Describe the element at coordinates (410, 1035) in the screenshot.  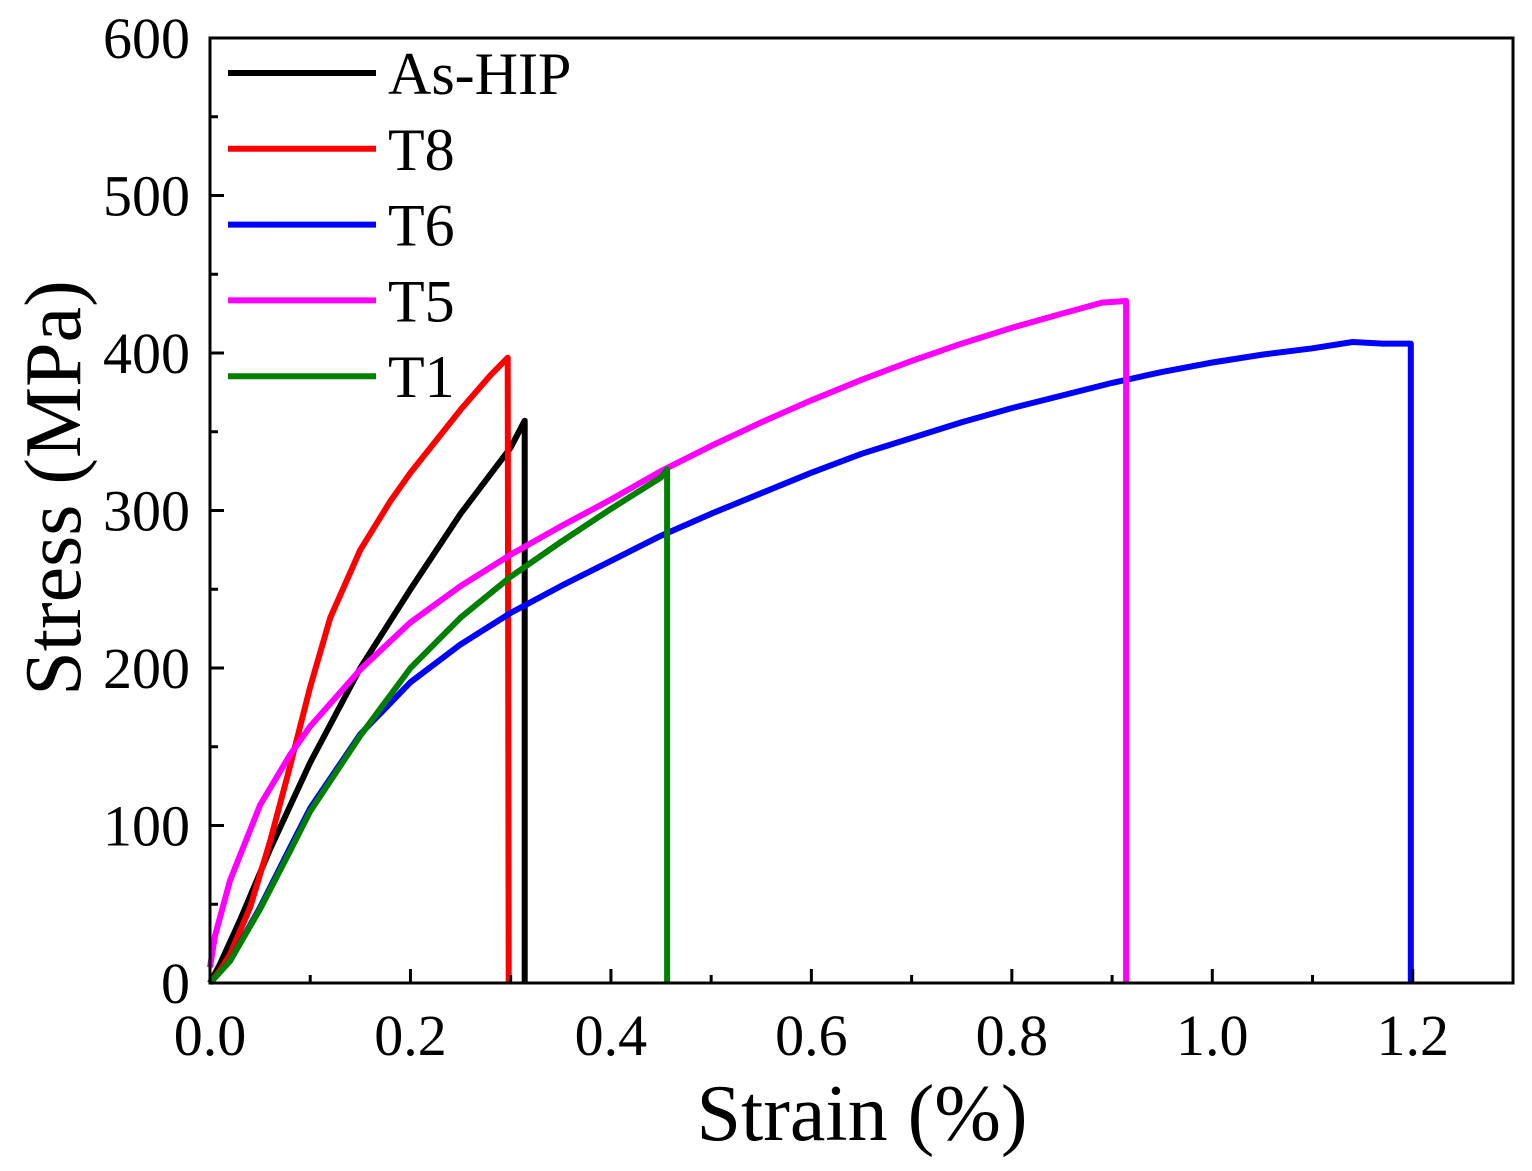
I see `x-tick-label: 0.2` at that location.